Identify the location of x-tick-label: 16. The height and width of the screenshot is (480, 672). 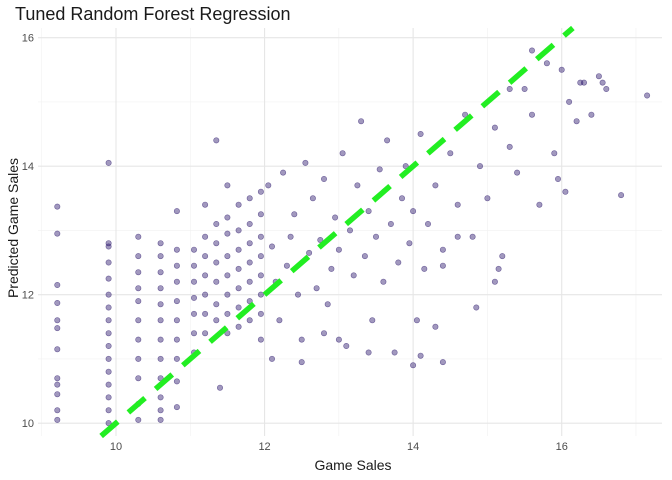
(562, 447).